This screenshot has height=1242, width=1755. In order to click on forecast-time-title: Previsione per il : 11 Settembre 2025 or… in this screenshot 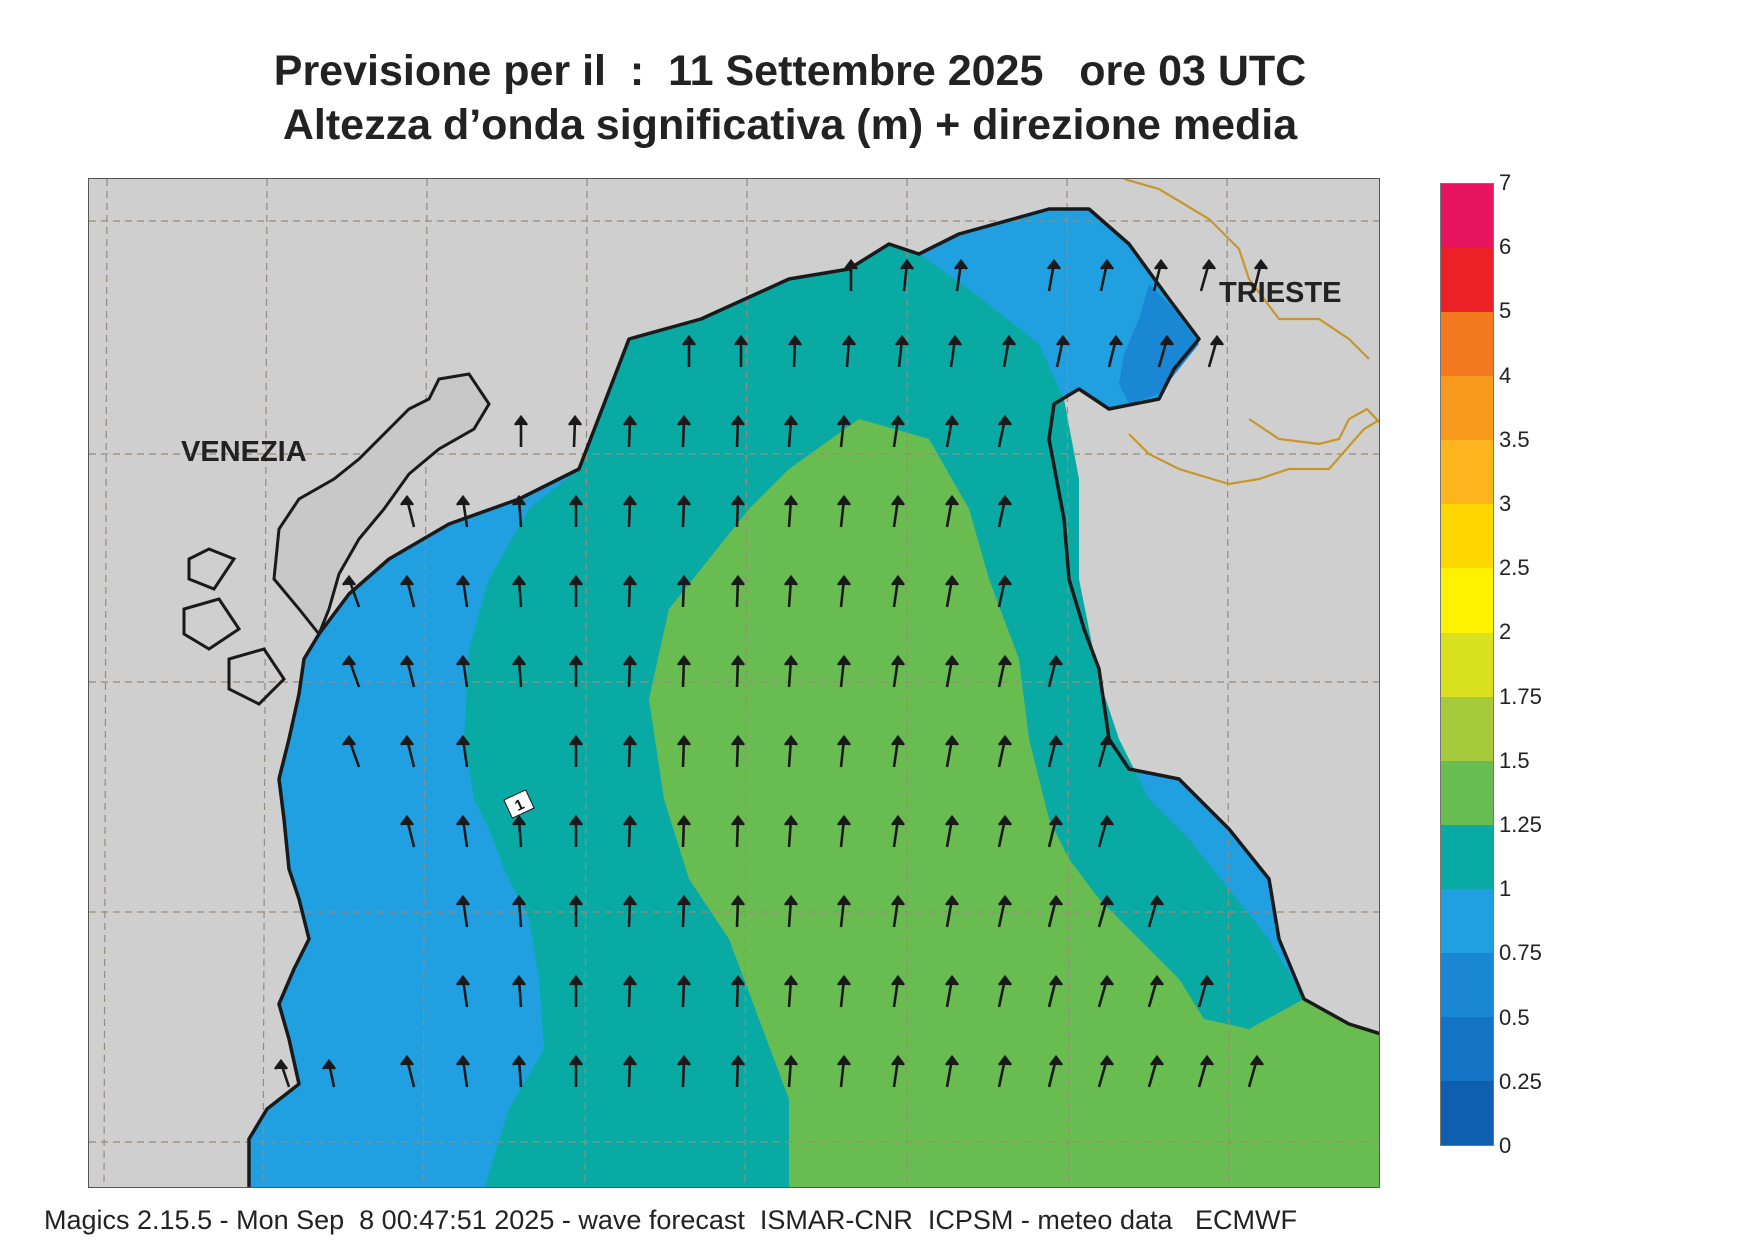, I will do `click(790, 71)`.